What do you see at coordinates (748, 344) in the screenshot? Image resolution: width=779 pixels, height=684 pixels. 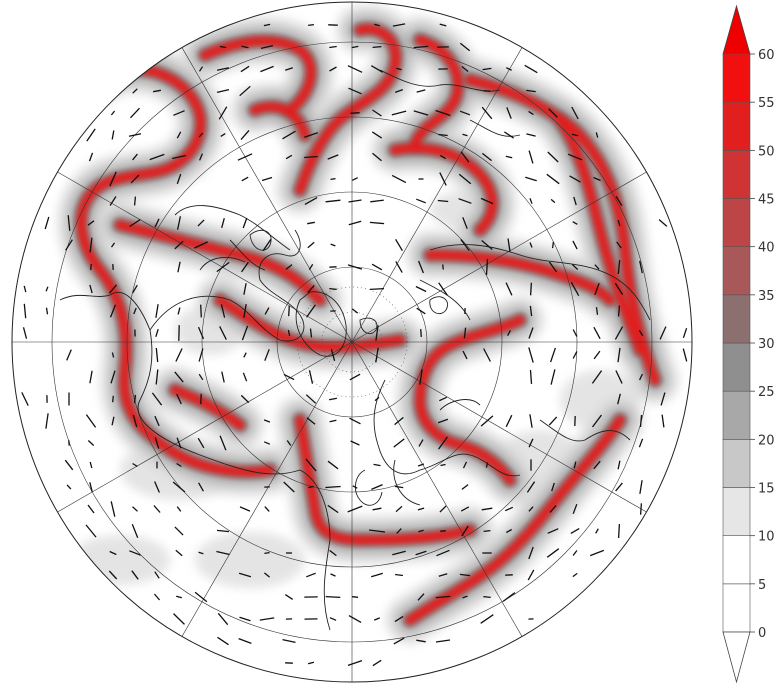 I see `colorbar: 0 5 10 15 20 25 30 35 40 45 50 55 60` at bounding box center [748, 344].